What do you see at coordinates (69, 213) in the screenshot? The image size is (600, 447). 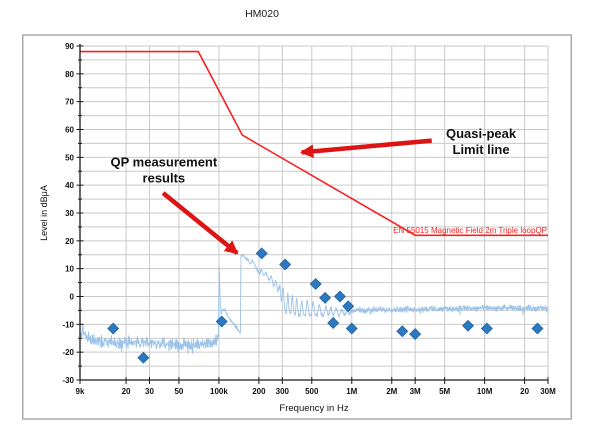 I see `y-tick-label: 30` at bounding box center [69, 213].